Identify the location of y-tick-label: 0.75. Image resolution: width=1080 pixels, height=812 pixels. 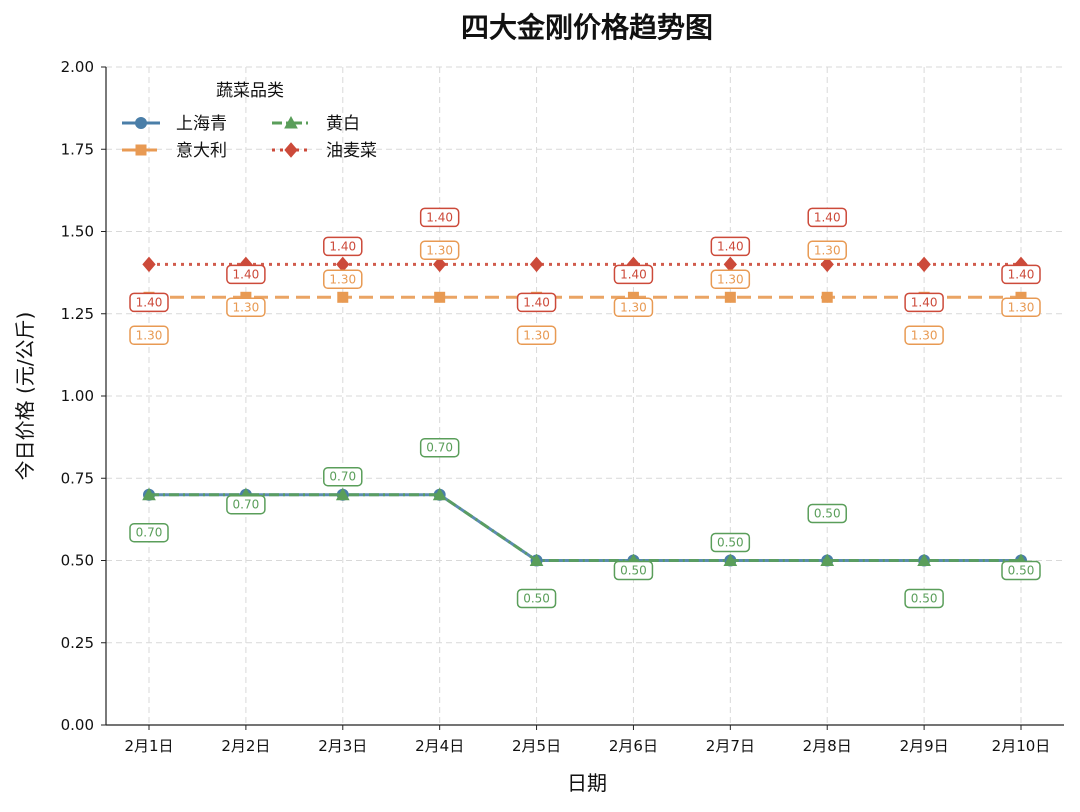
(77, 478).